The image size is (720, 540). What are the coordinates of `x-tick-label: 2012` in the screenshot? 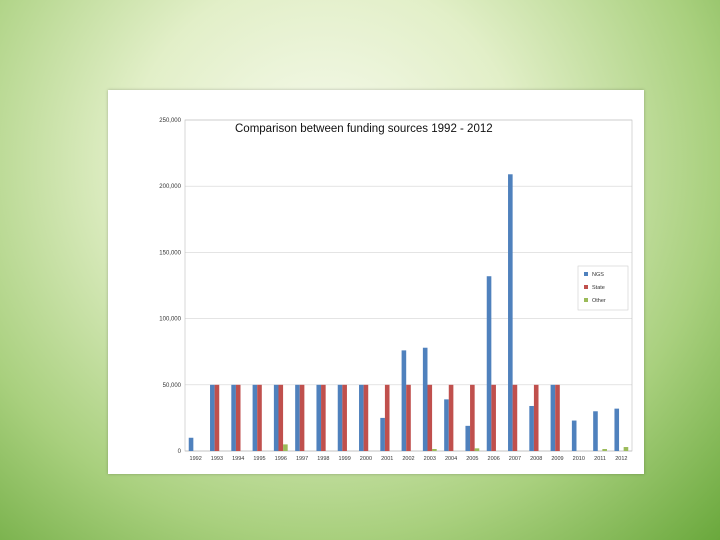 It's located at (621, 459).